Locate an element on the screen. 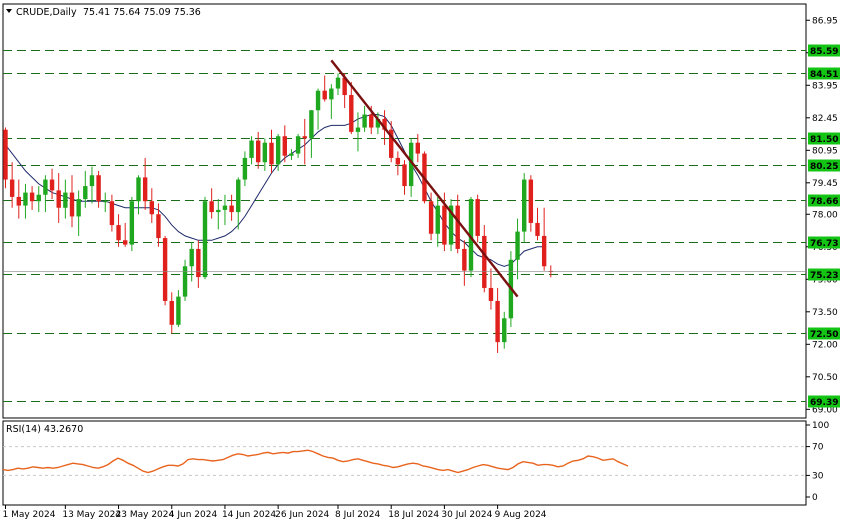  downtrend-line is located at coordinates (424, 178).